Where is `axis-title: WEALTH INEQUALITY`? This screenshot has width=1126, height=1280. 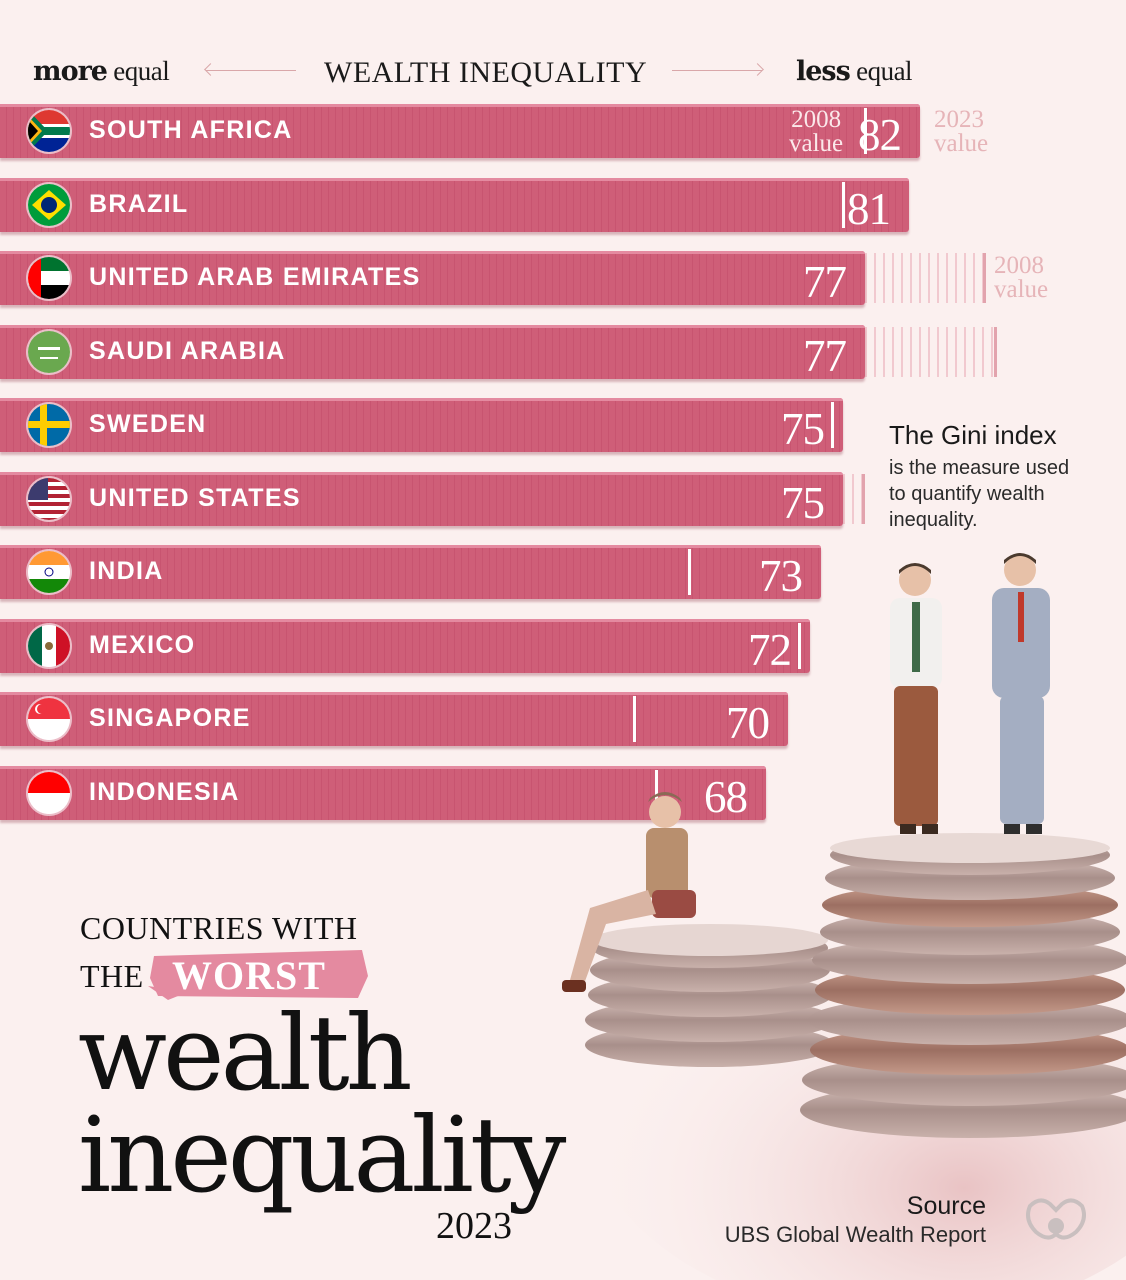 axis-title: WEALTH INEQUALITY is located at coordinates (486, 72).